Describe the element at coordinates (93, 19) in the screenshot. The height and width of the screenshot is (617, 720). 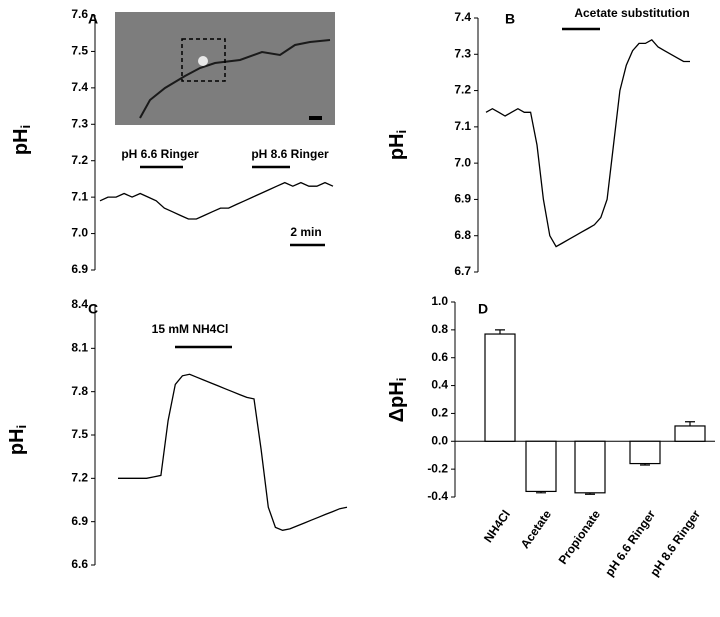
I see `panel-label: A` at that location.